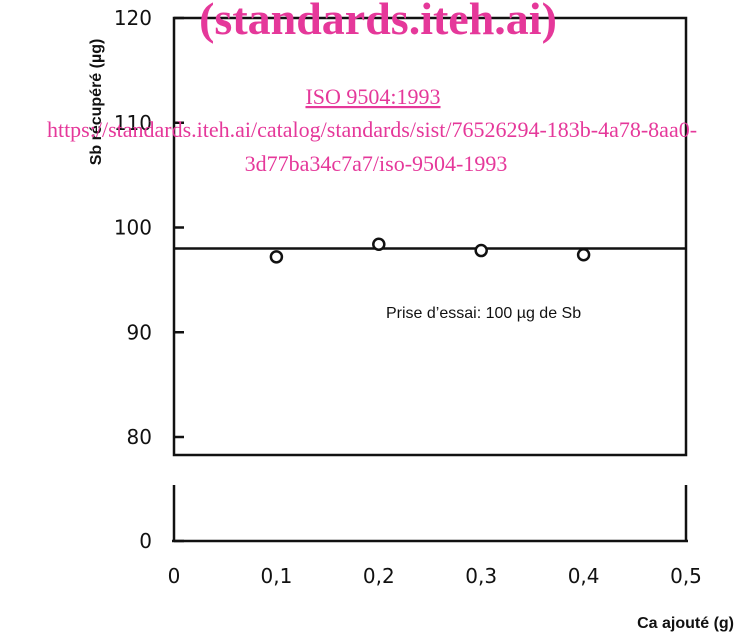 The width and height of the screenshot is (738, 636). I want to click on x-tick-label: 0, so click(174, 576).